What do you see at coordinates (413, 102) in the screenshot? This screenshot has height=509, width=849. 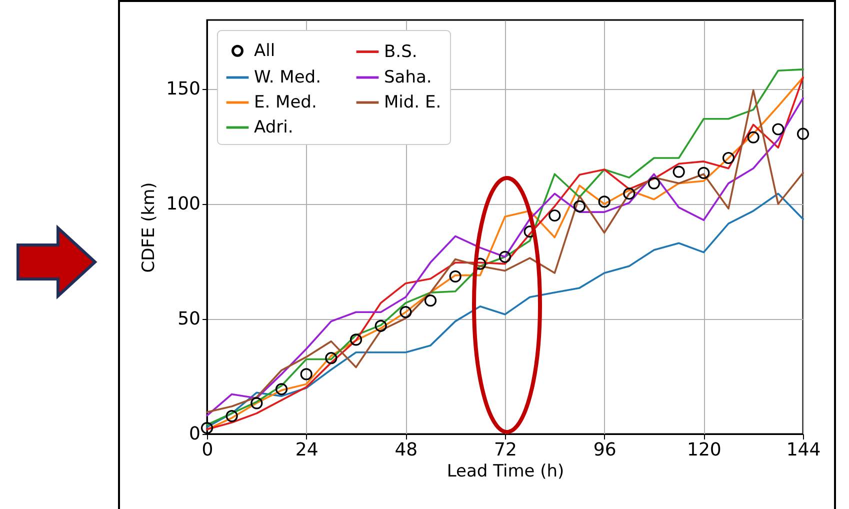 I see `legend-label: Mid. E.` at bounding box center [413, 102].